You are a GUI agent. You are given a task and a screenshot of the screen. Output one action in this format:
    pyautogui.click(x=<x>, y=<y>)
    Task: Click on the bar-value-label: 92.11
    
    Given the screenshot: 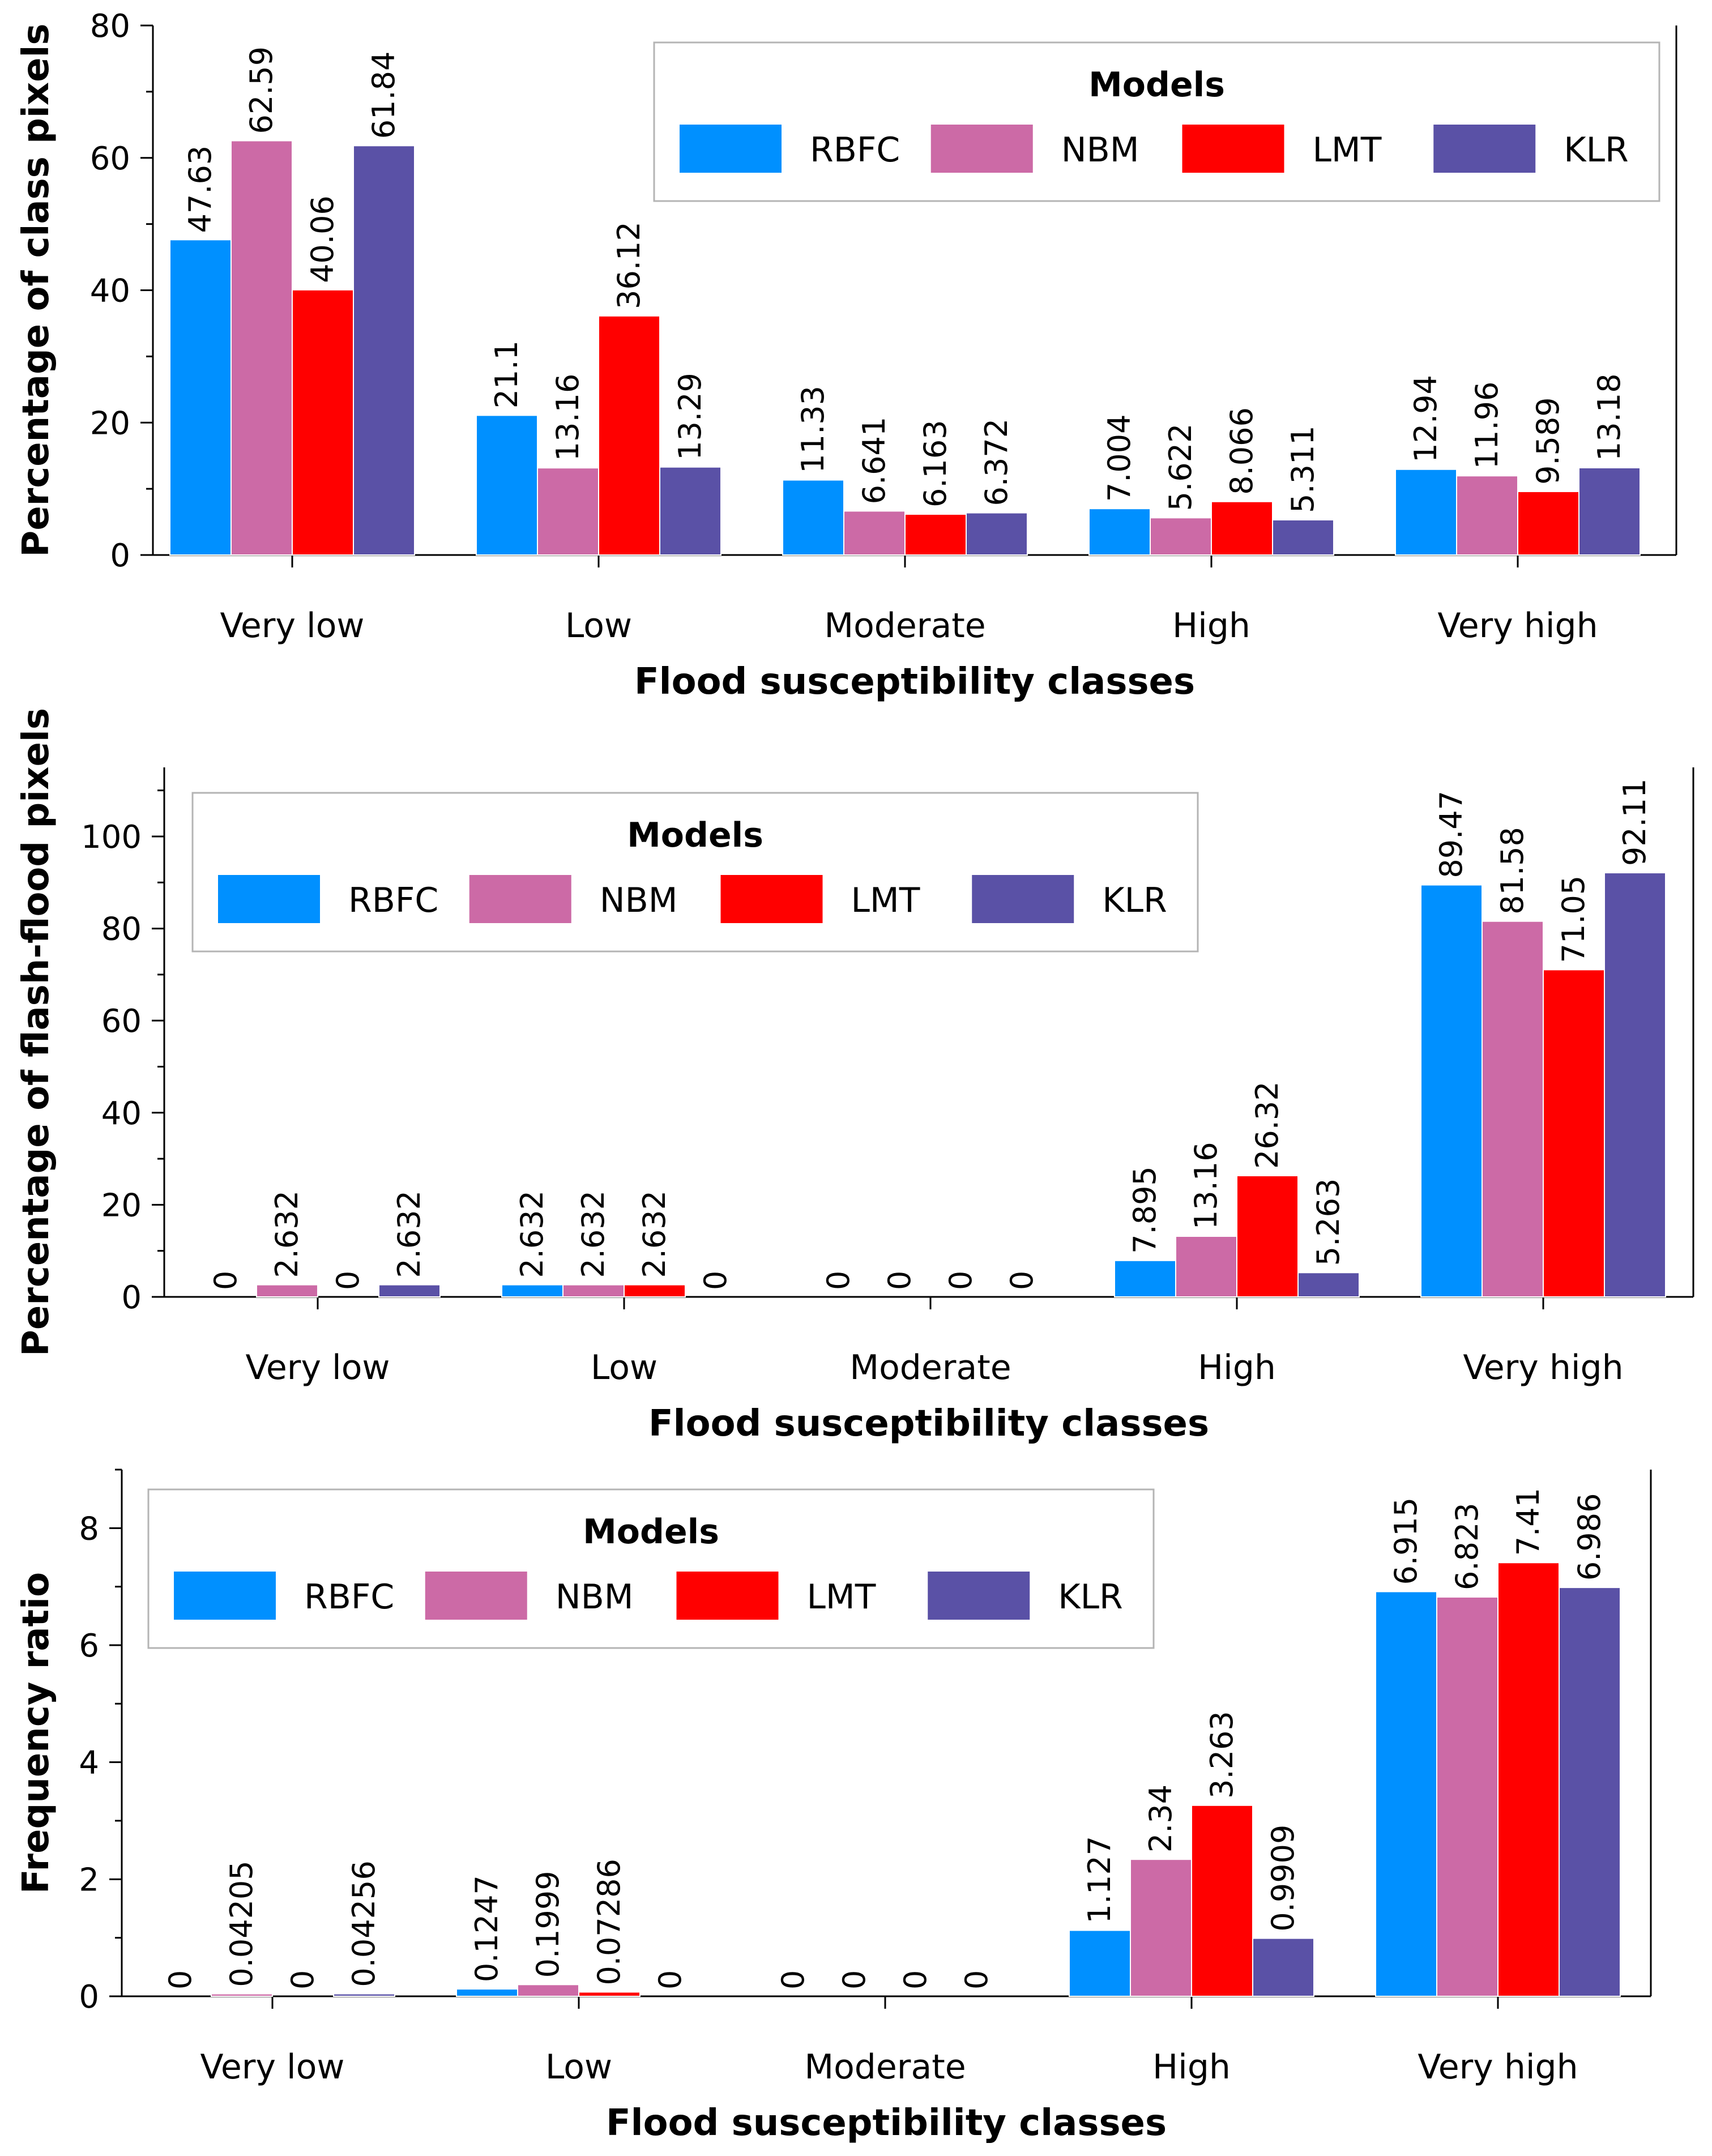 What is the action you would take?
    pyautogui.click(x=1635, y=822)
    